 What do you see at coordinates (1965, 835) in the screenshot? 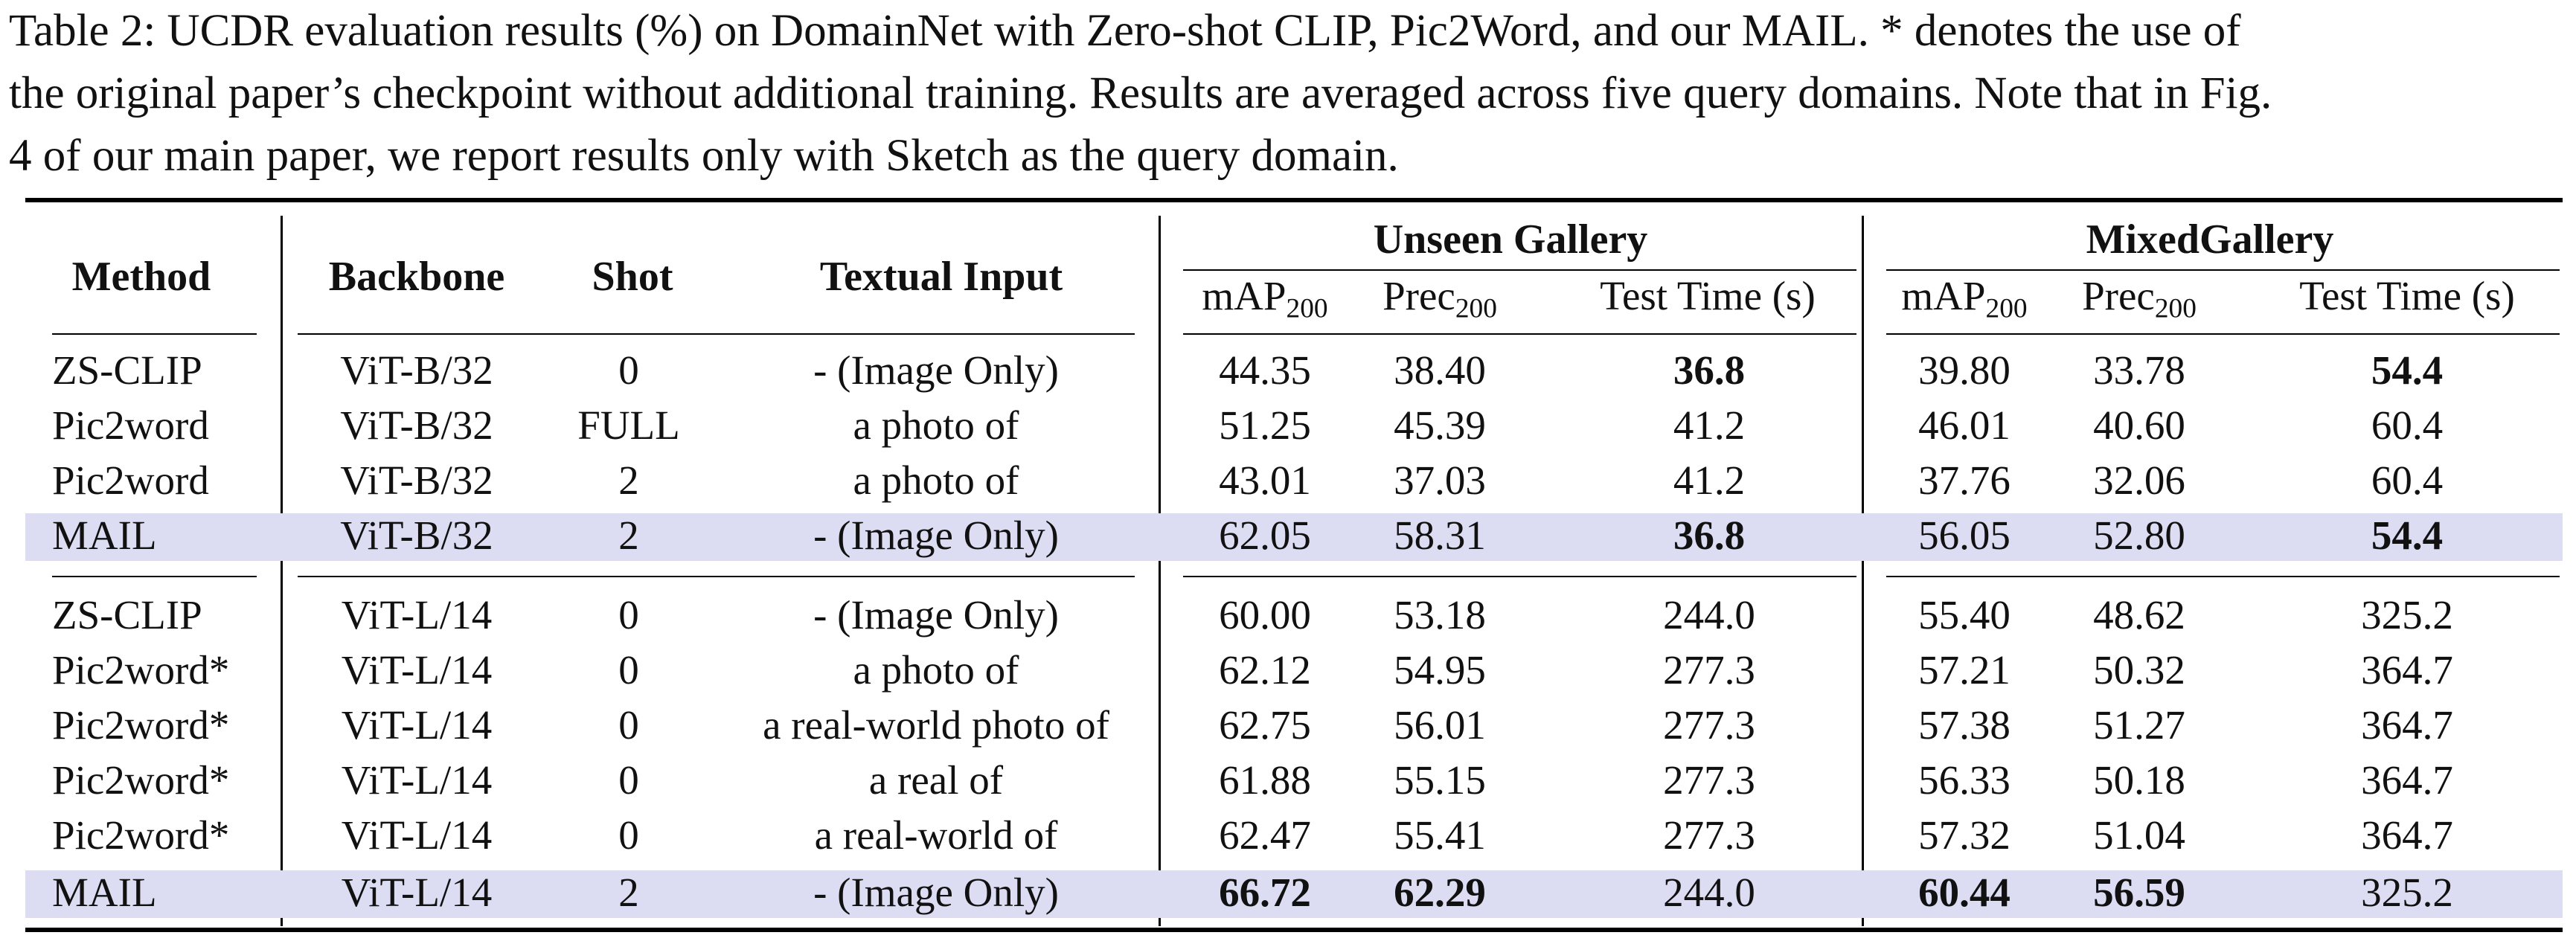
I see `cell-m-map: 57.32` at bounding box center [1965, 835].